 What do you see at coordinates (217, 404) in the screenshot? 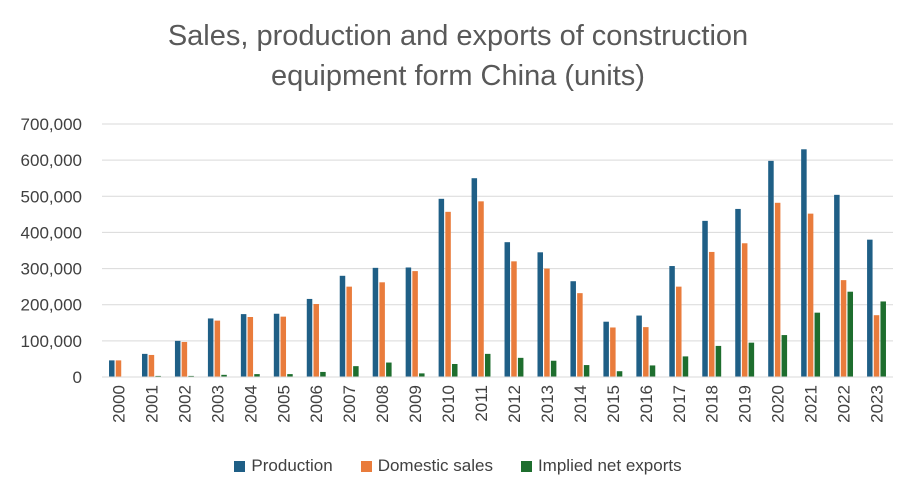
I see `x-tick-label: 2003` at bounding box center [217, 404].